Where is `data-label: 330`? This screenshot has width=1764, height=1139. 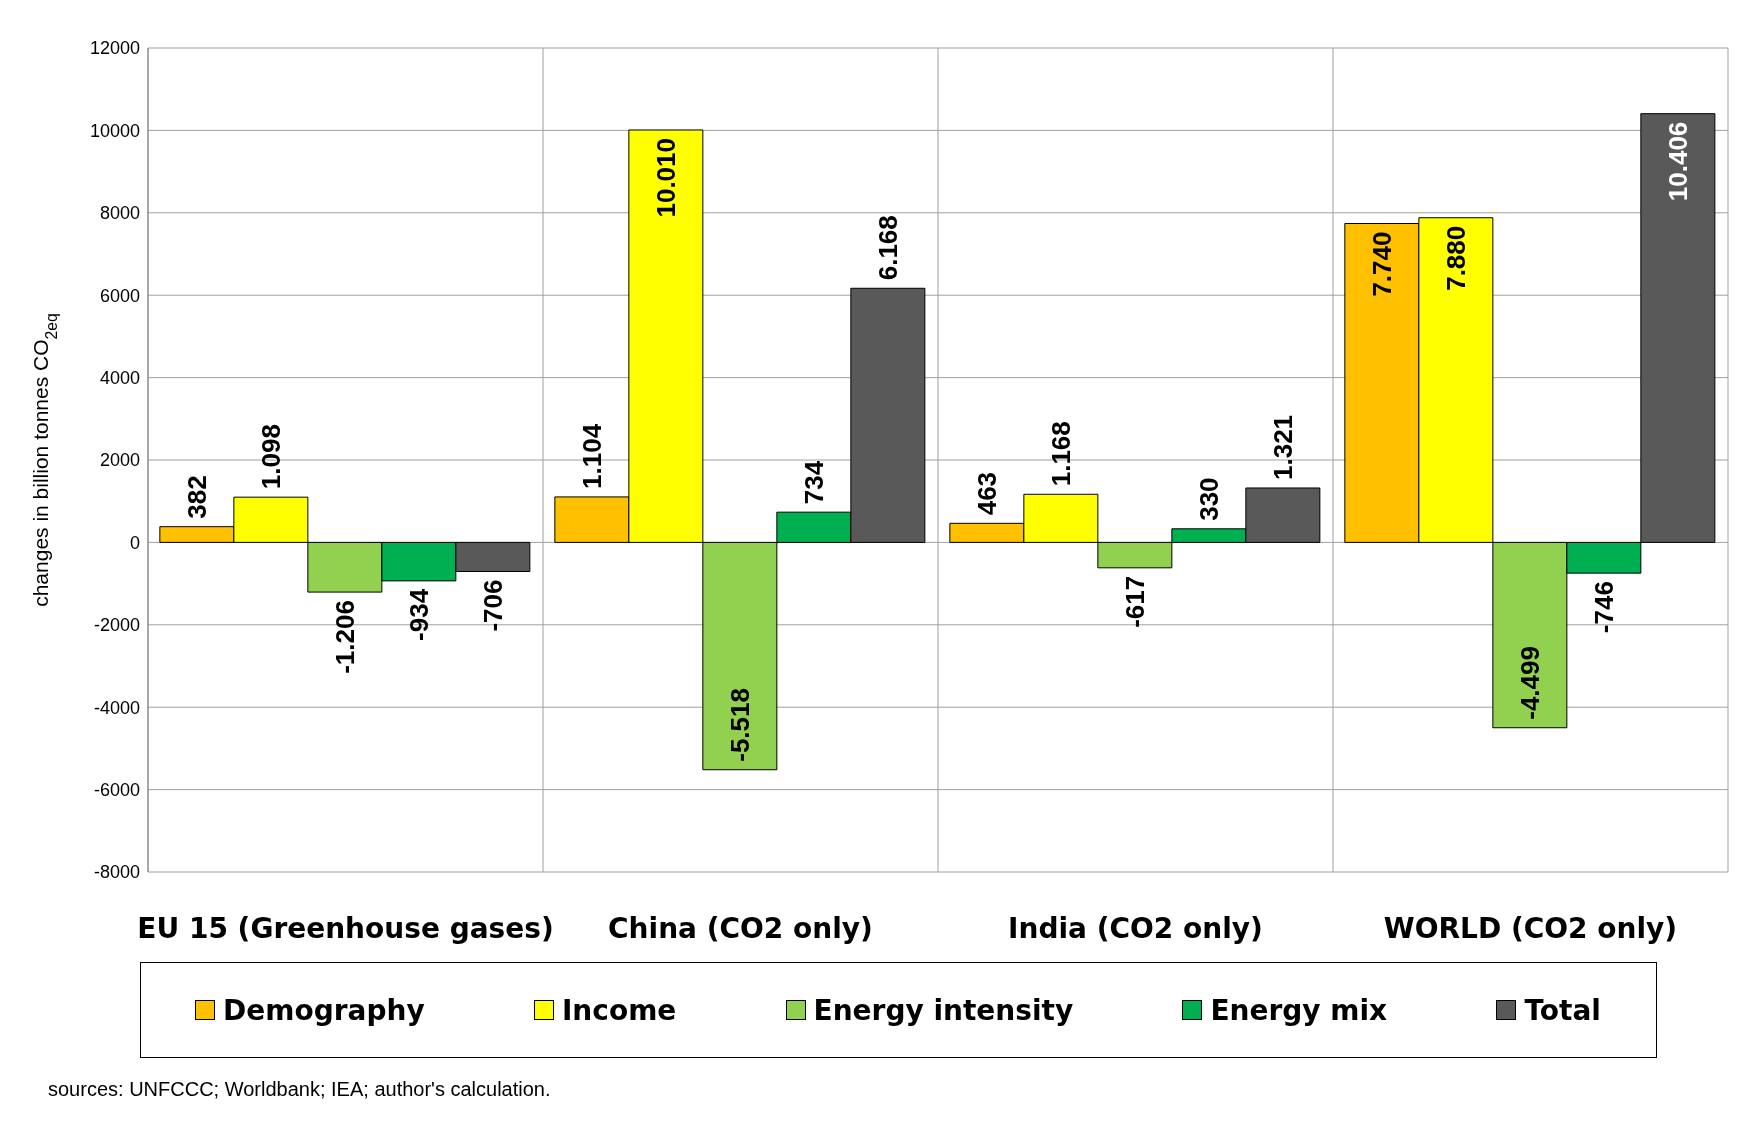
data-label: 330 is located at coordinates (1208, 499).